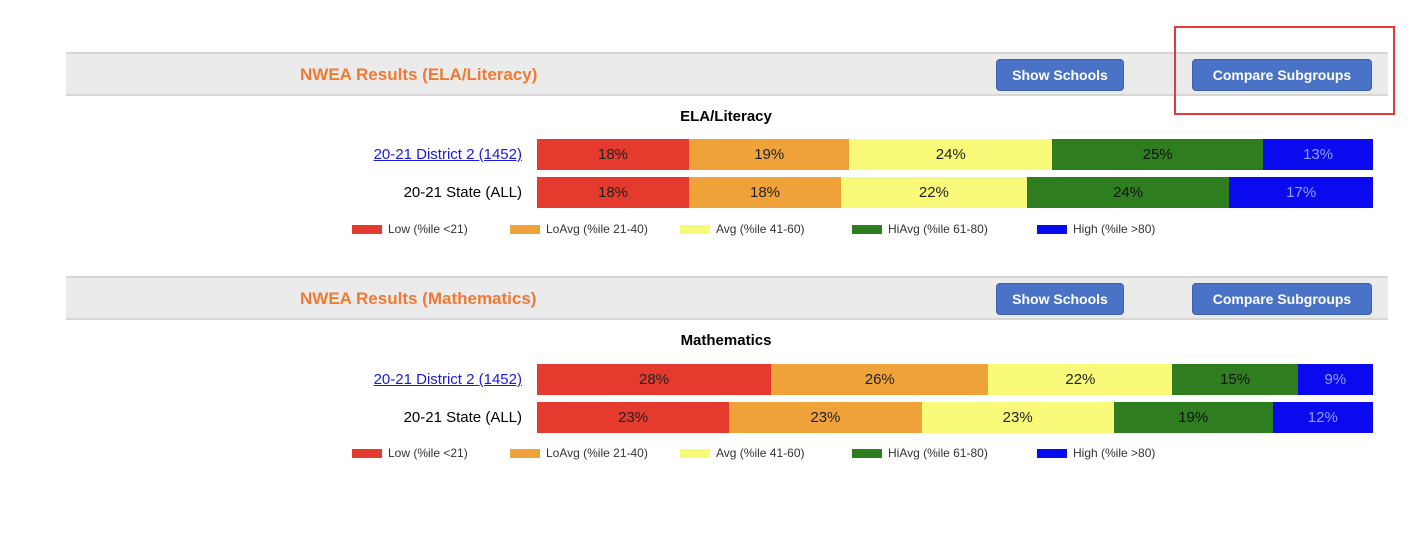 The width and height of the screenshot is (1418, 534). Describe the element at coordinates (1282, 75) in the screenshot. I see `ela-compare-subgroups-button: Compare Subgroups` at that location.